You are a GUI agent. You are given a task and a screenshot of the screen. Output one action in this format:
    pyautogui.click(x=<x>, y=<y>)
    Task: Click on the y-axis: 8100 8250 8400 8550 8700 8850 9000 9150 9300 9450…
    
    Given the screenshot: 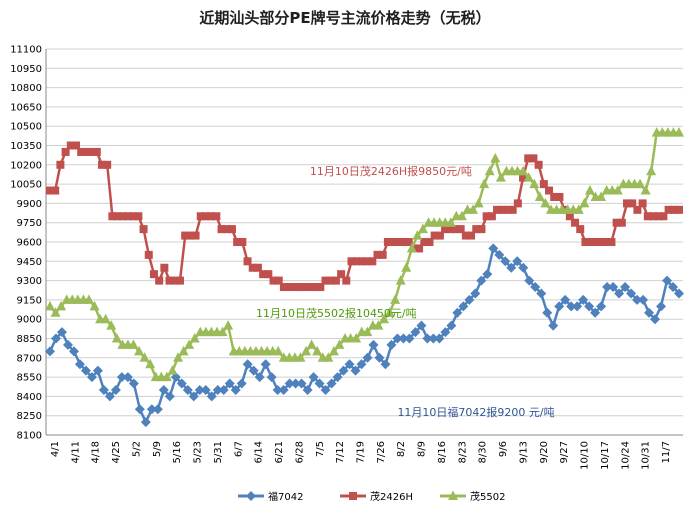 What is the action you would take?
    pyautogui.click(x=28, y=243)
    